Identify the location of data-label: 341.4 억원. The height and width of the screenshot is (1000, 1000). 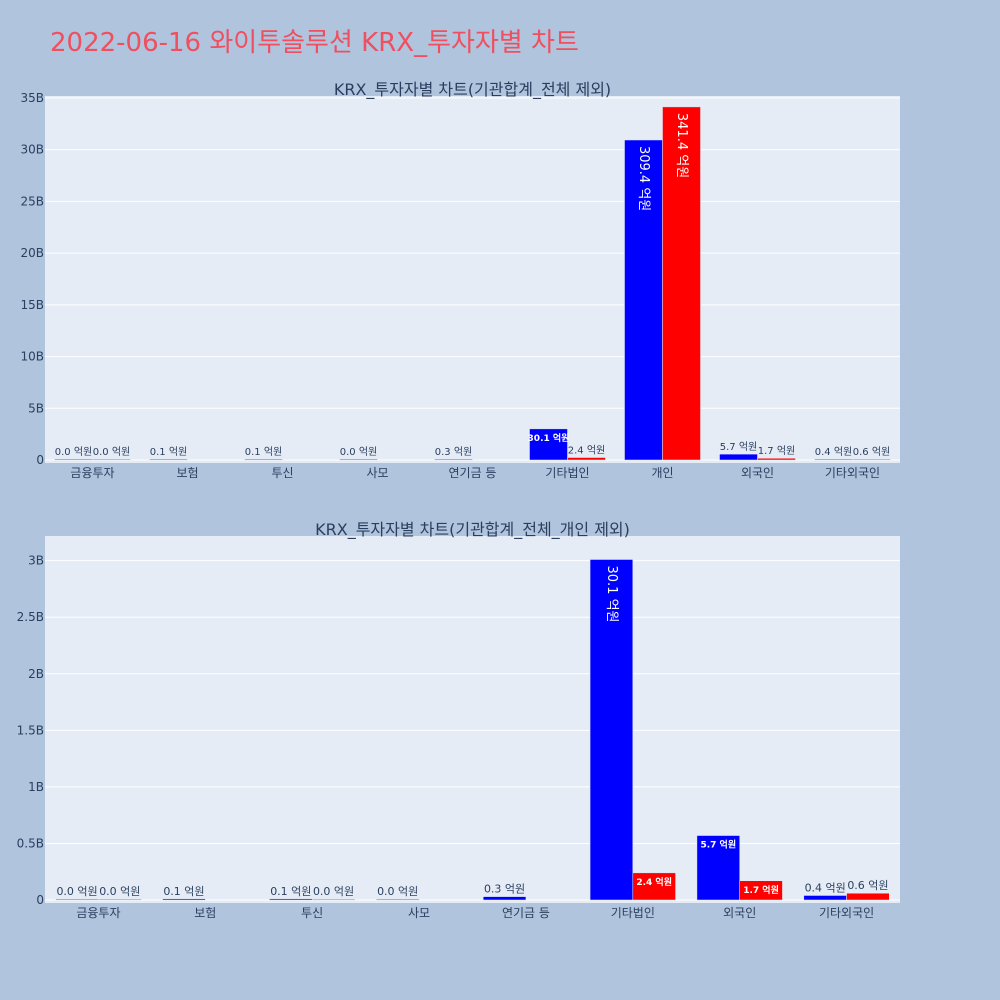
(681, 145).